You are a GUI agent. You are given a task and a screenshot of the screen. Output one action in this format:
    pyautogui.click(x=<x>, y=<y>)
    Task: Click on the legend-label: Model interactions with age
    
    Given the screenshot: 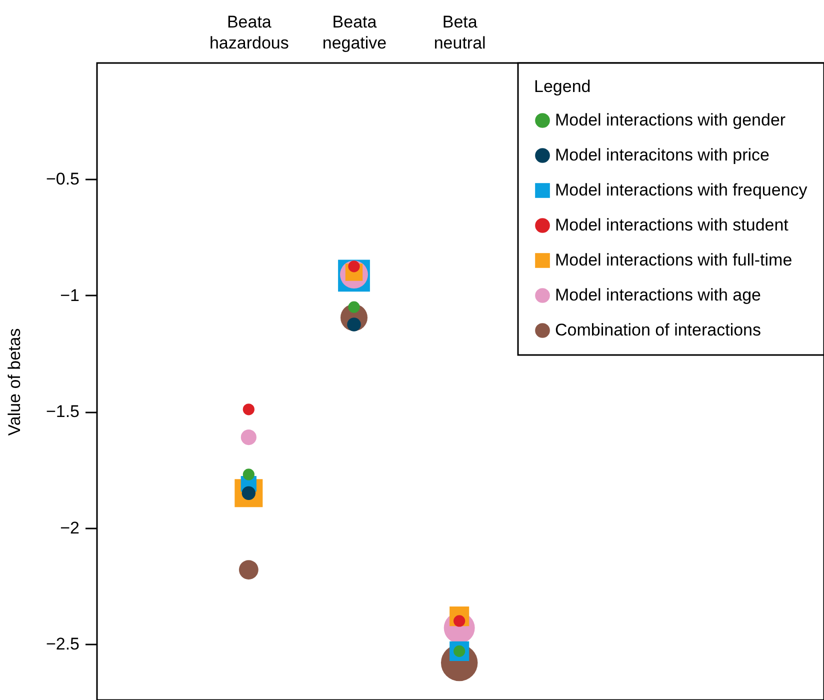 What is the action you would take?
    pyautogui.click(x=658, y=295)
    